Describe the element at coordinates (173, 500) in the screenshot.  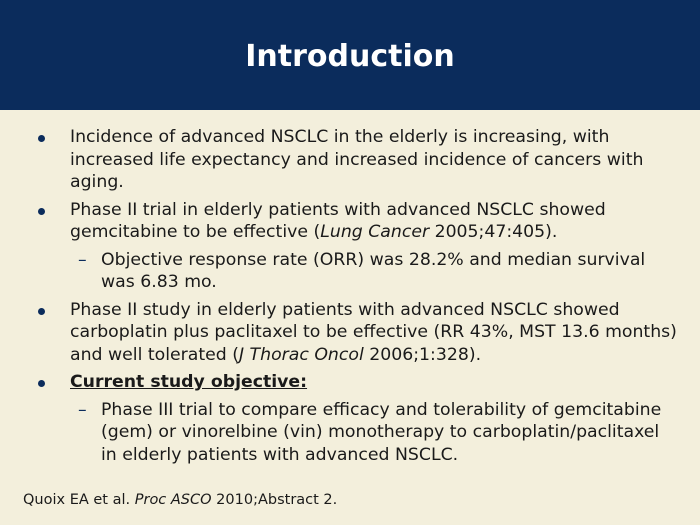
I see `footer-journal: Proc ASCO` at that location.